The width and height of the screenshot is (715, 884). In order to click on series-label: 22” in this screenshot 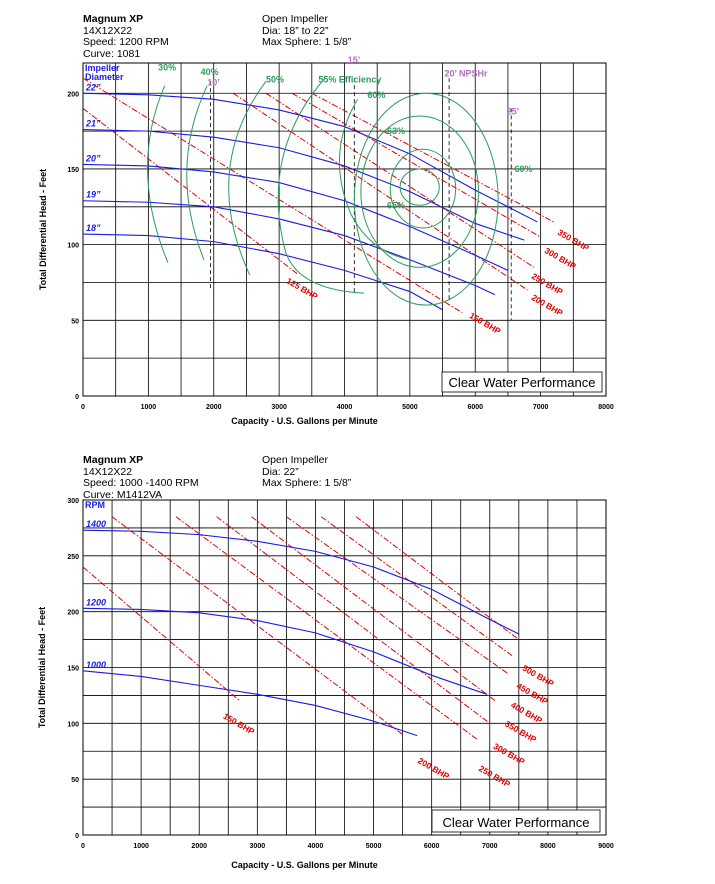, I will do `click(93, 87)`.